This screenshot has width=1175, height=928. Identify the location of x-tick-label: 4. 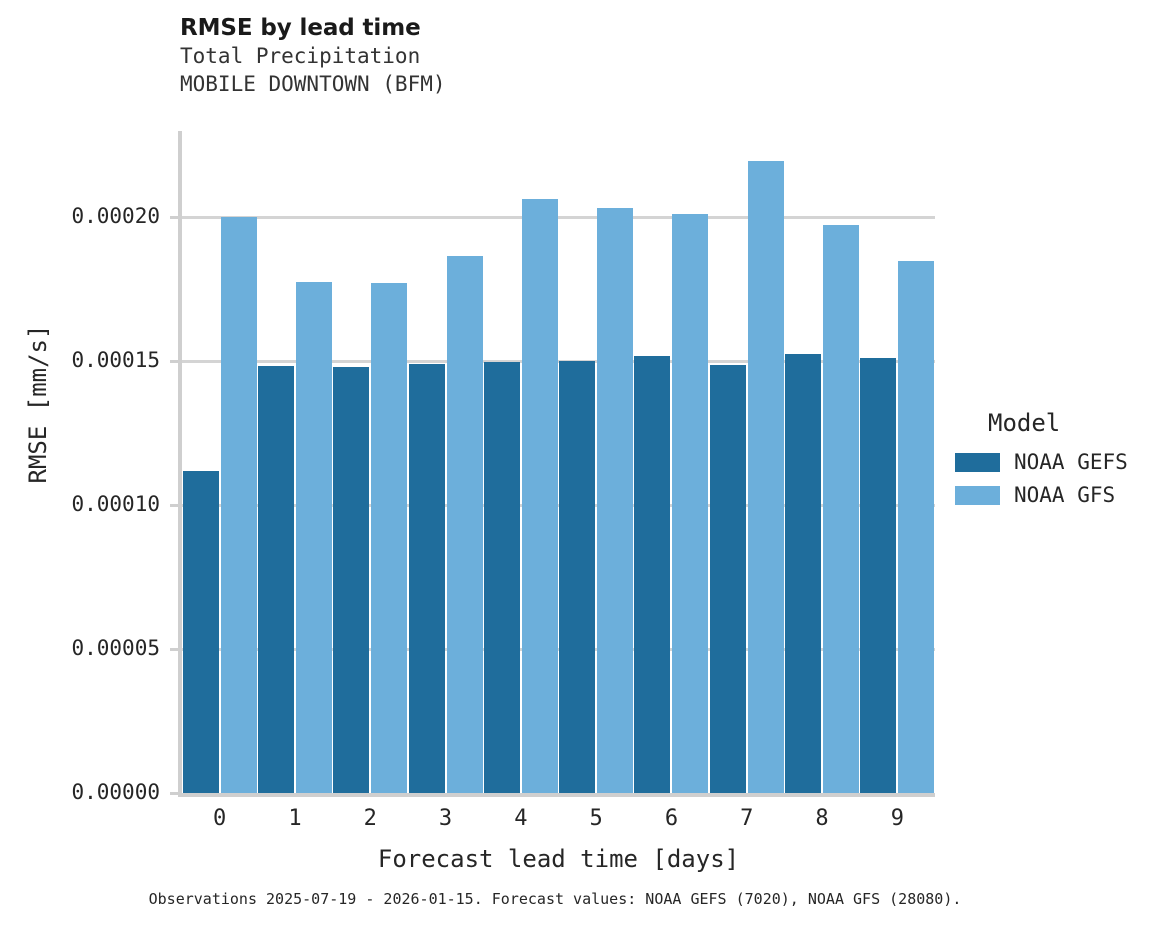
(521, 818).